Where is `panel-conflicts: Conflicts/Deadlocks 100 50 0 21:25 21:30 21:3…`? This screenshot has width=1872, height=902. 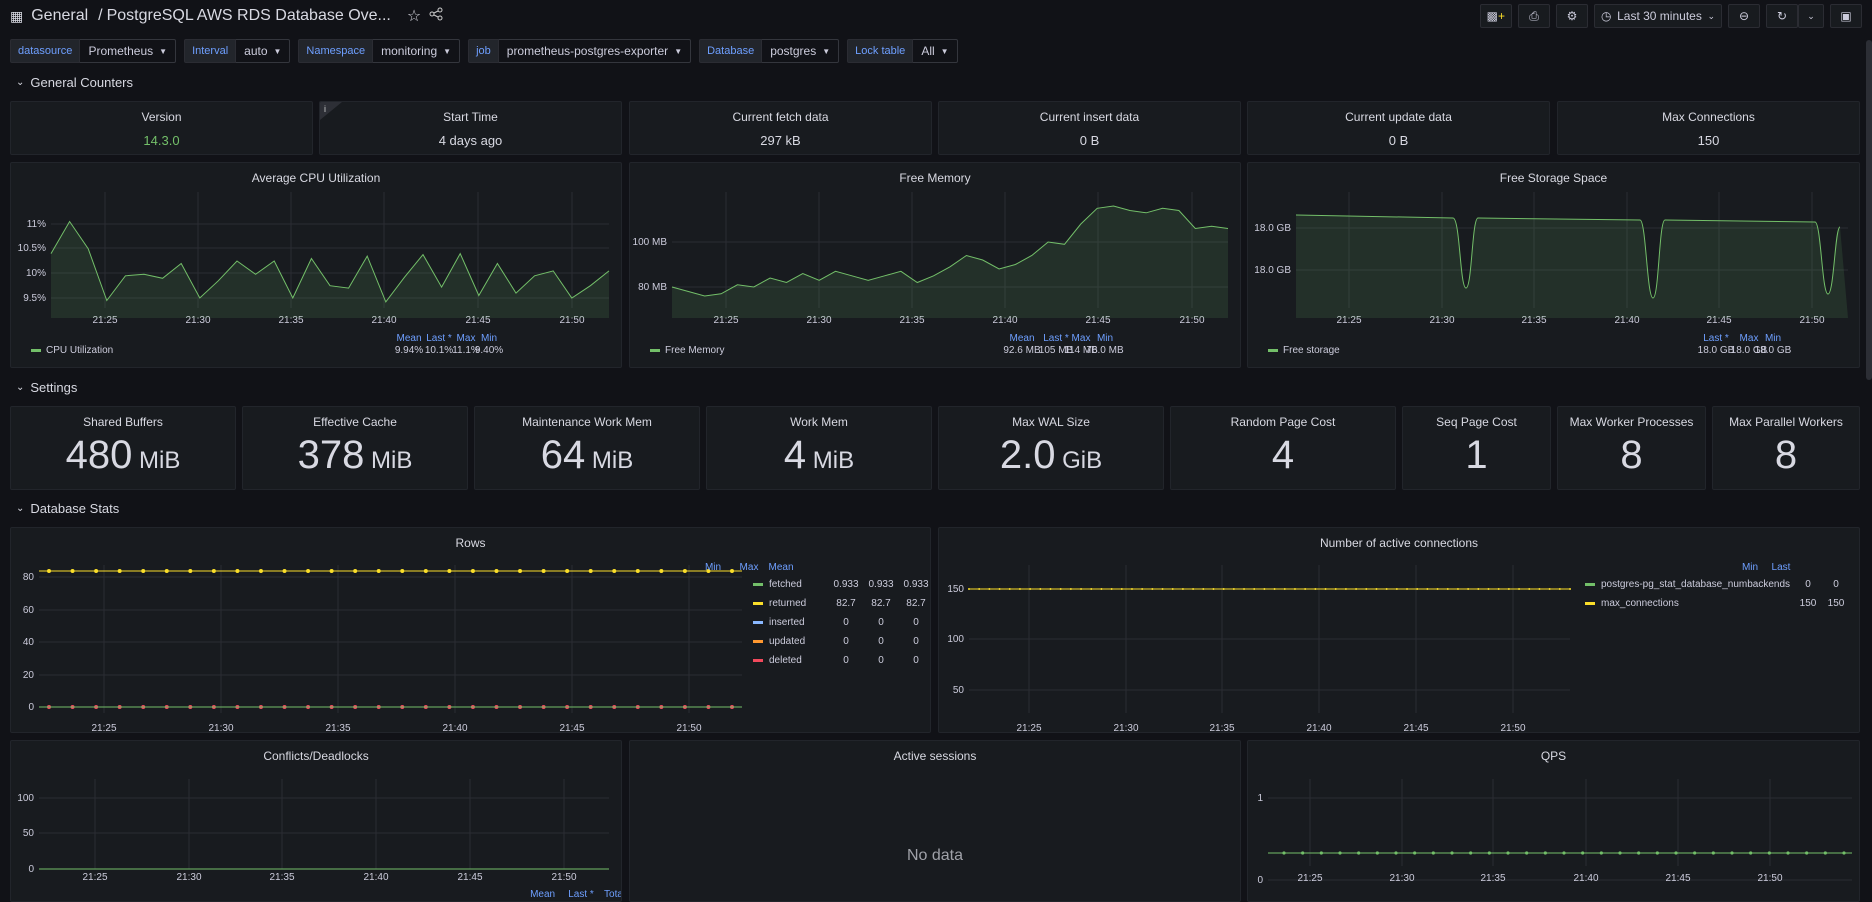
panel-conflicts: Conflicts/Deadlocks 100 50 0 21:25 21:30 21:3… is located at coordinates (316, 821).